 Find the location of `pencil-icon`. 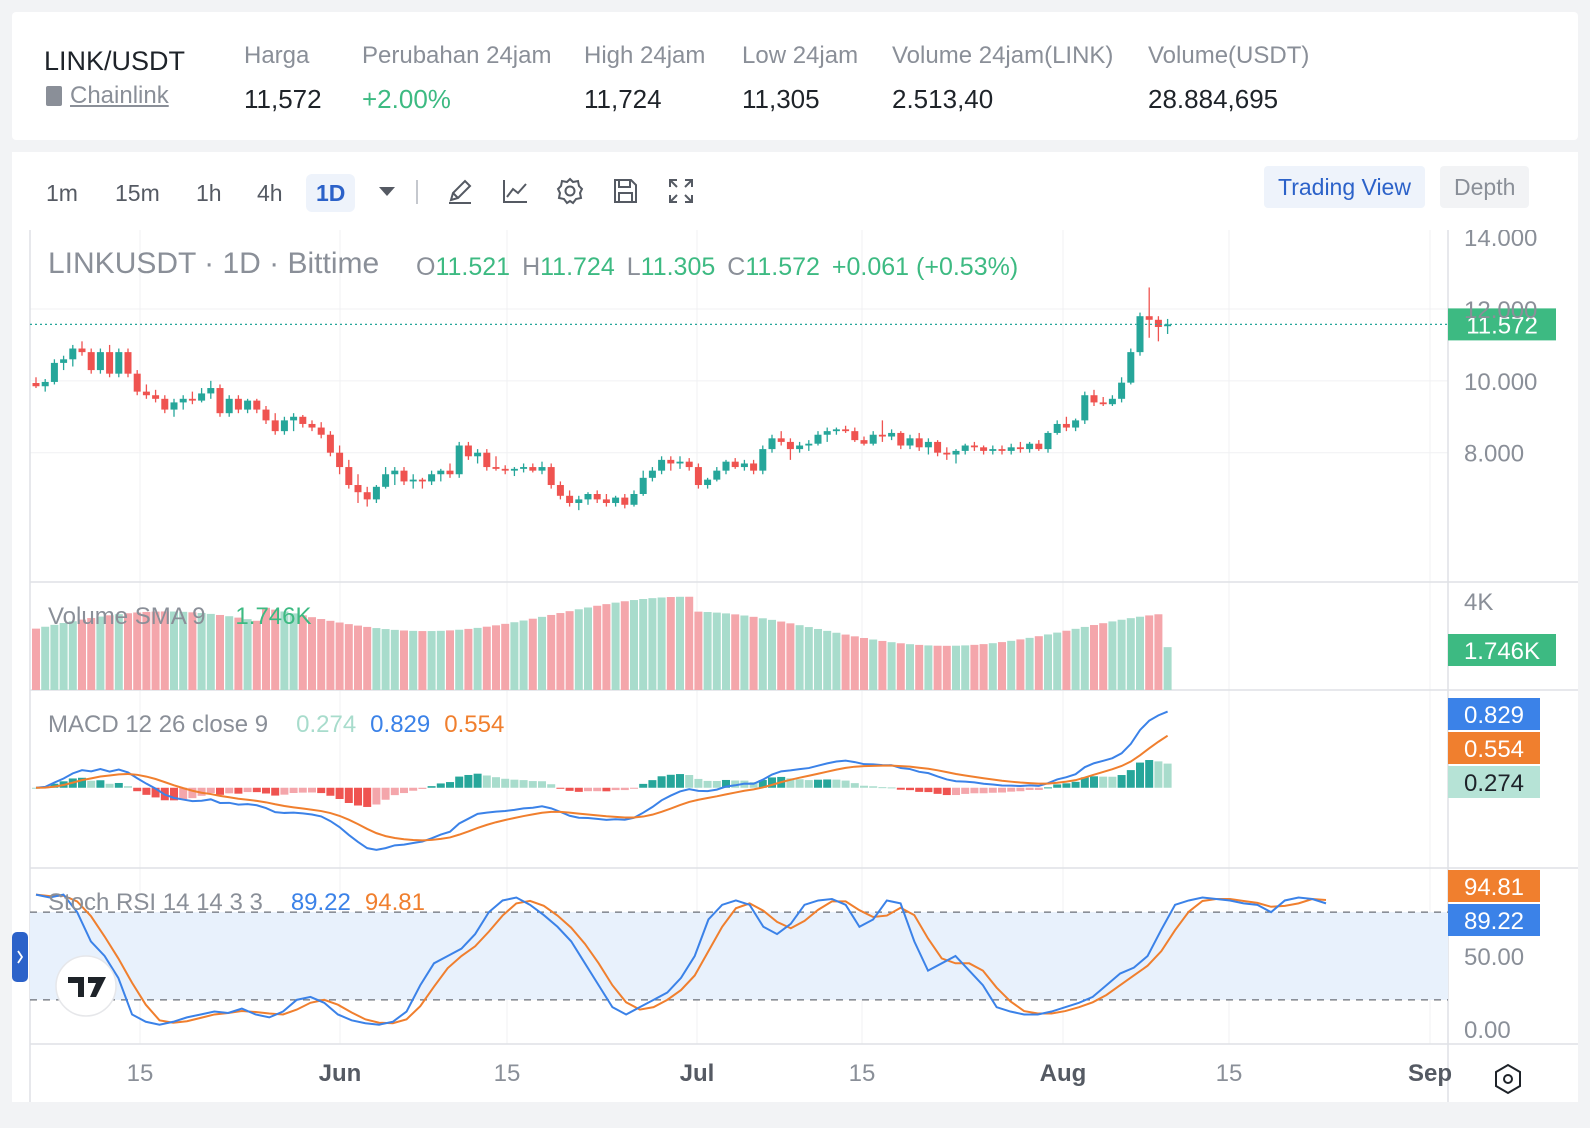

pencil-icon is located at coordinates (460, 191).